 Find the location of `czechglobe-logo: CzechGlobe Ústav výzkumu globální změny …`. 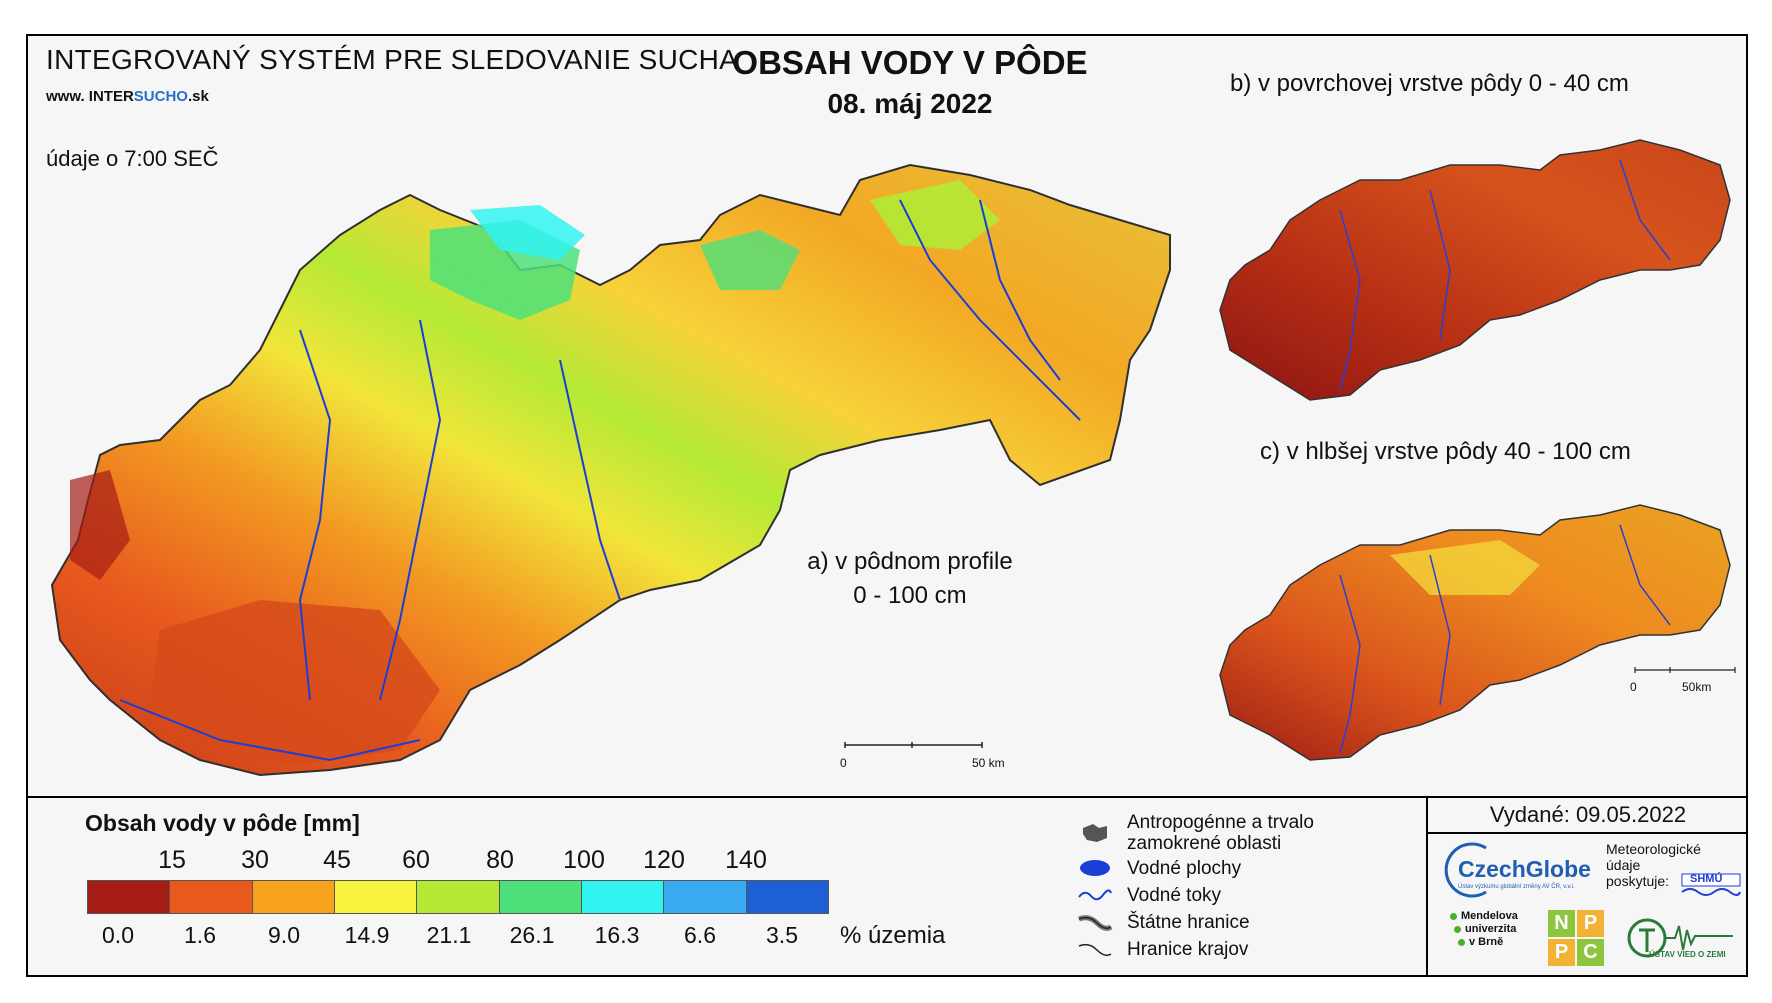

czechglobe-logo: CzechGlobe Ústav výzkumu globální změny … is located at coordinates (1518, 870).